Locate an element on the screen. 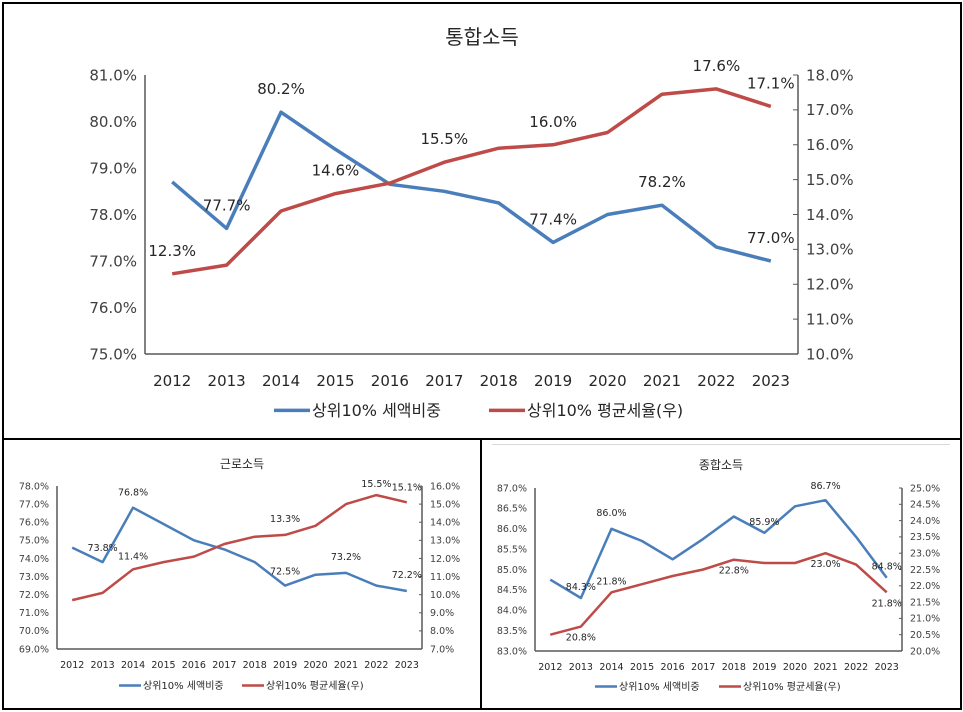 The height and width of the screenshot is (712, 963). data-label: 17.6% is located at coordinates (717, 66).